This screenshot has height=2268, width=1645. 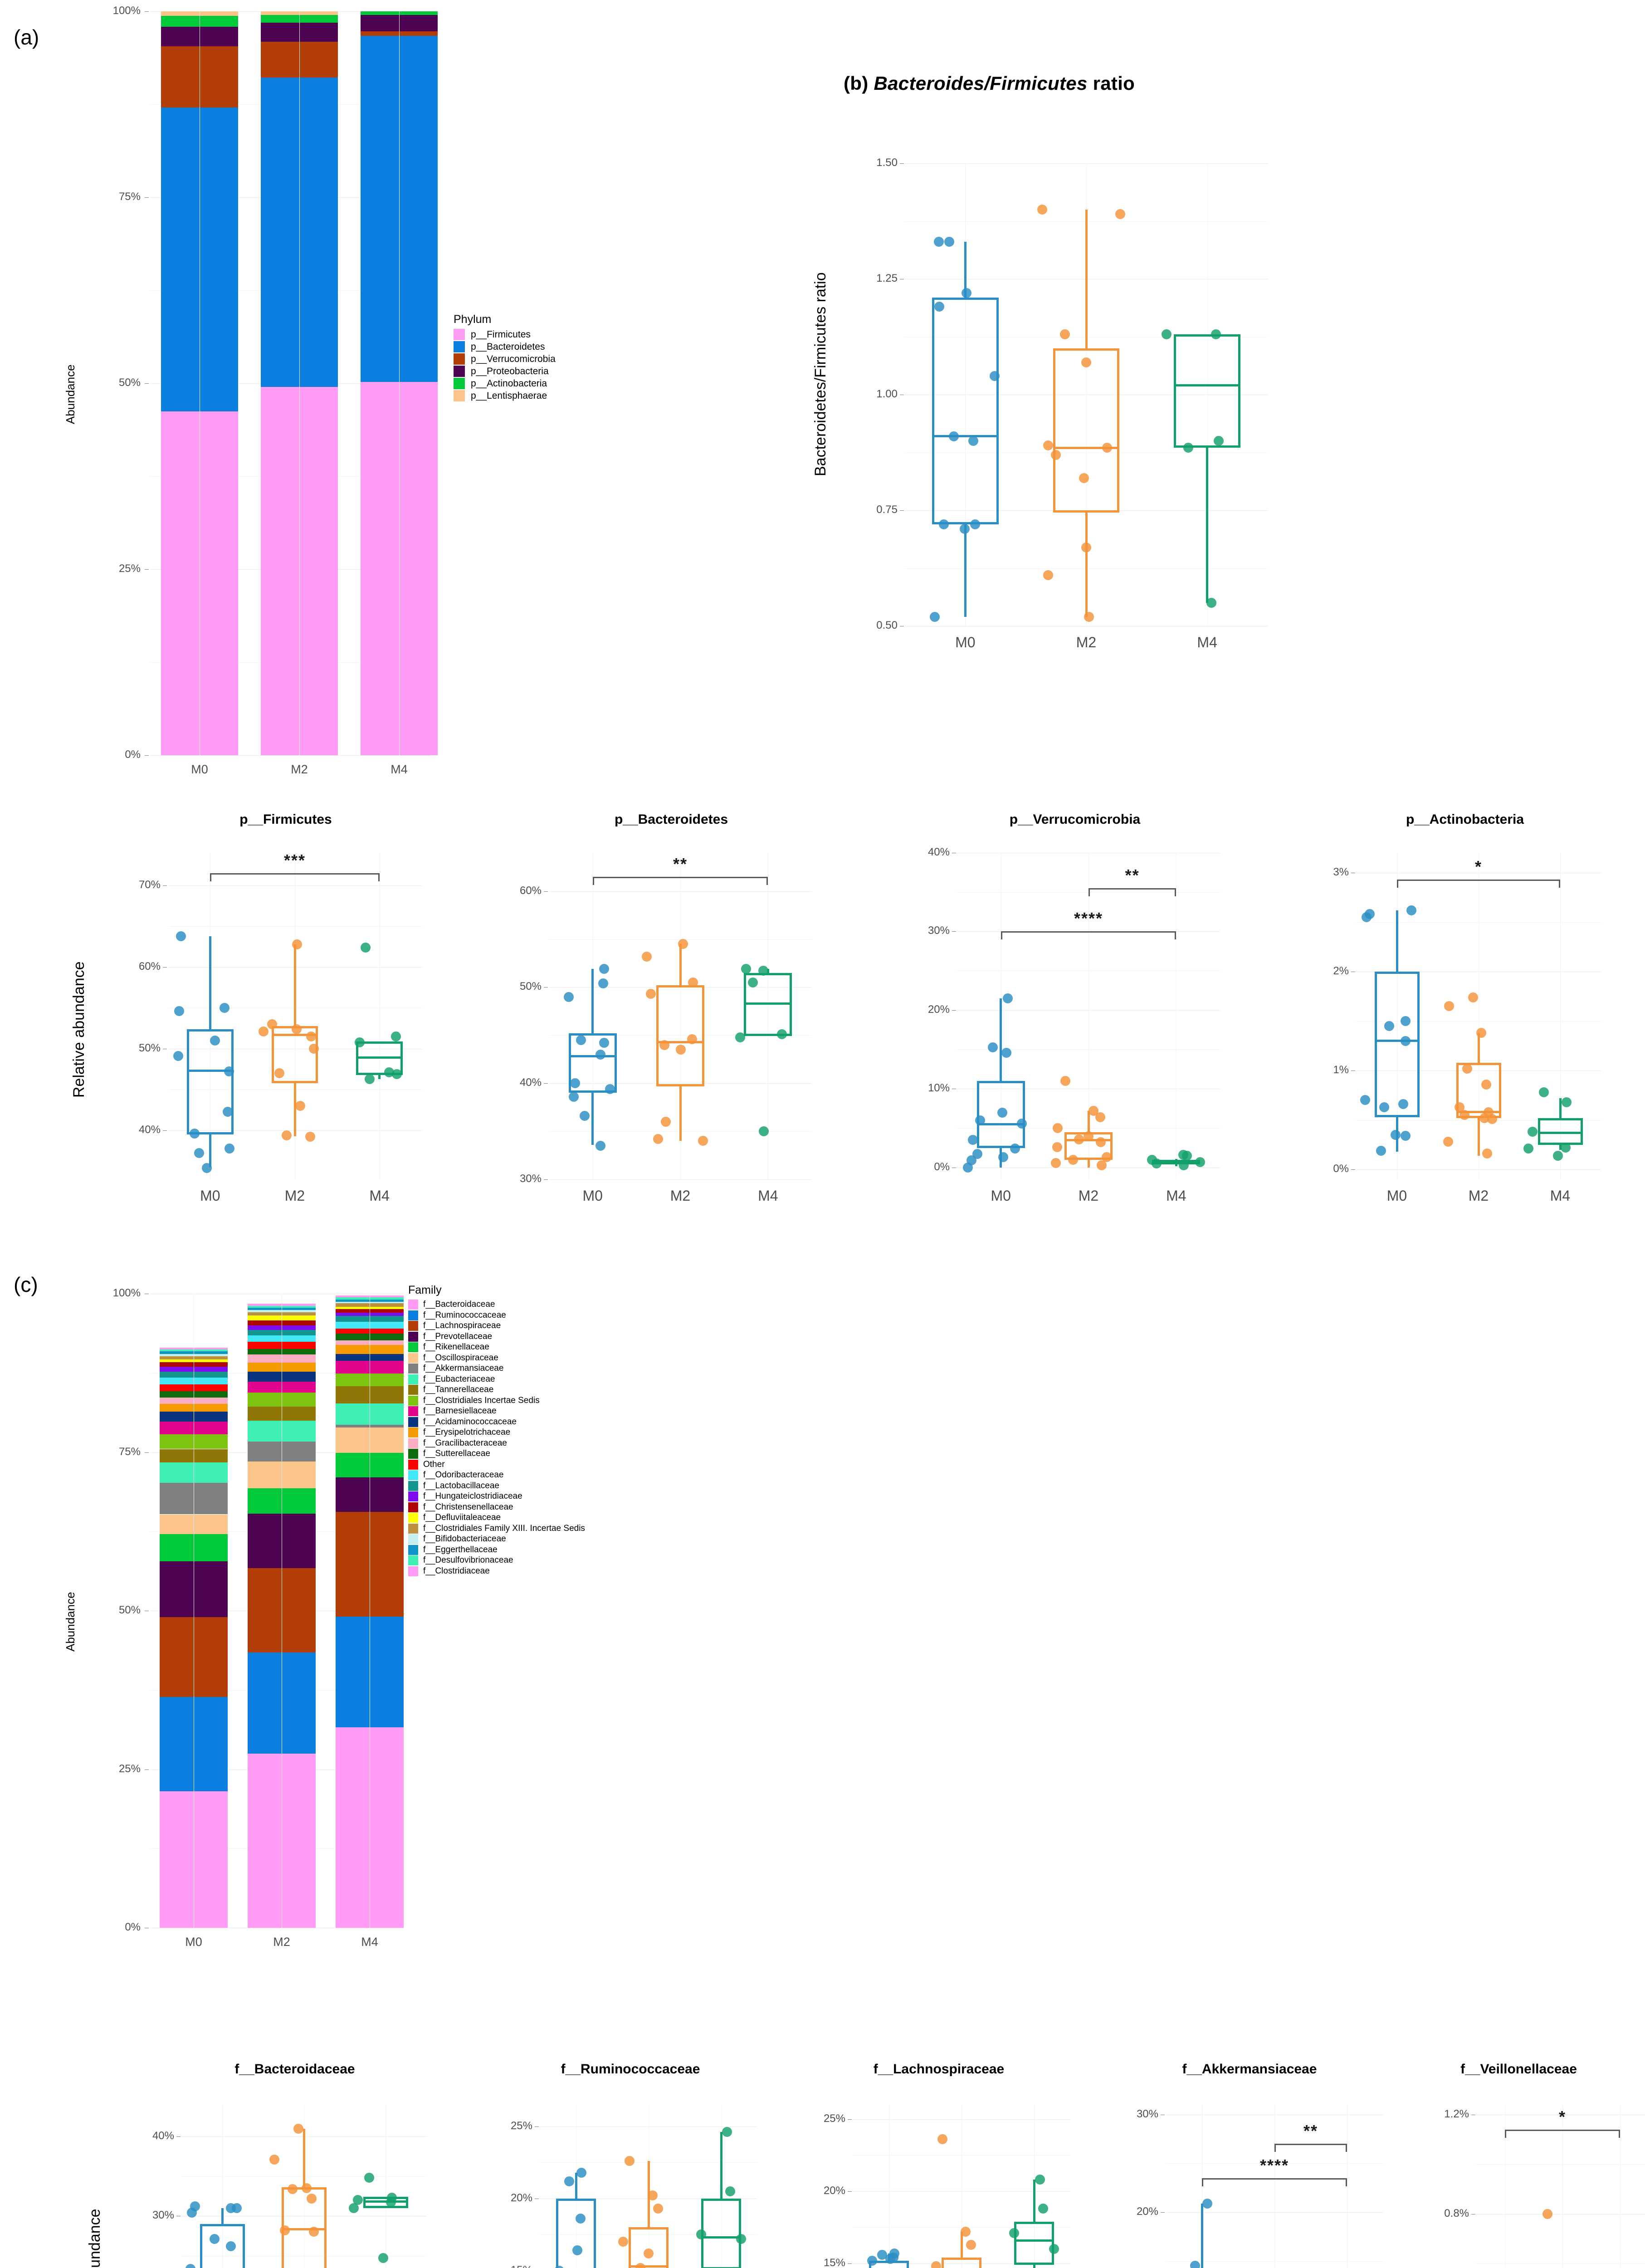 I want to click on legend-item: p__Firmicutes, so click(x=505, y=334).